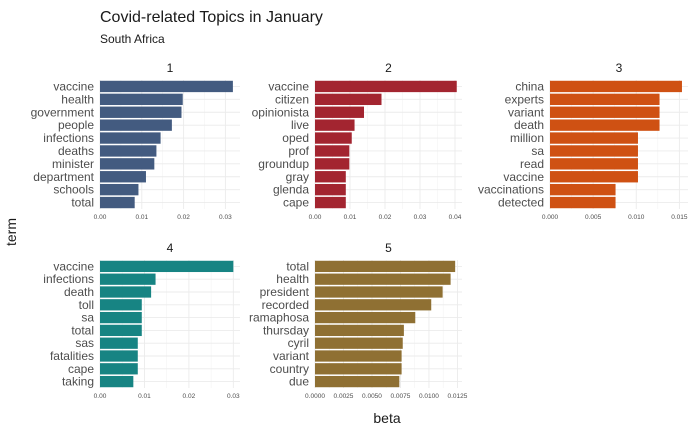  I want to click on facet-strip-label: 1, so click(170, 68).